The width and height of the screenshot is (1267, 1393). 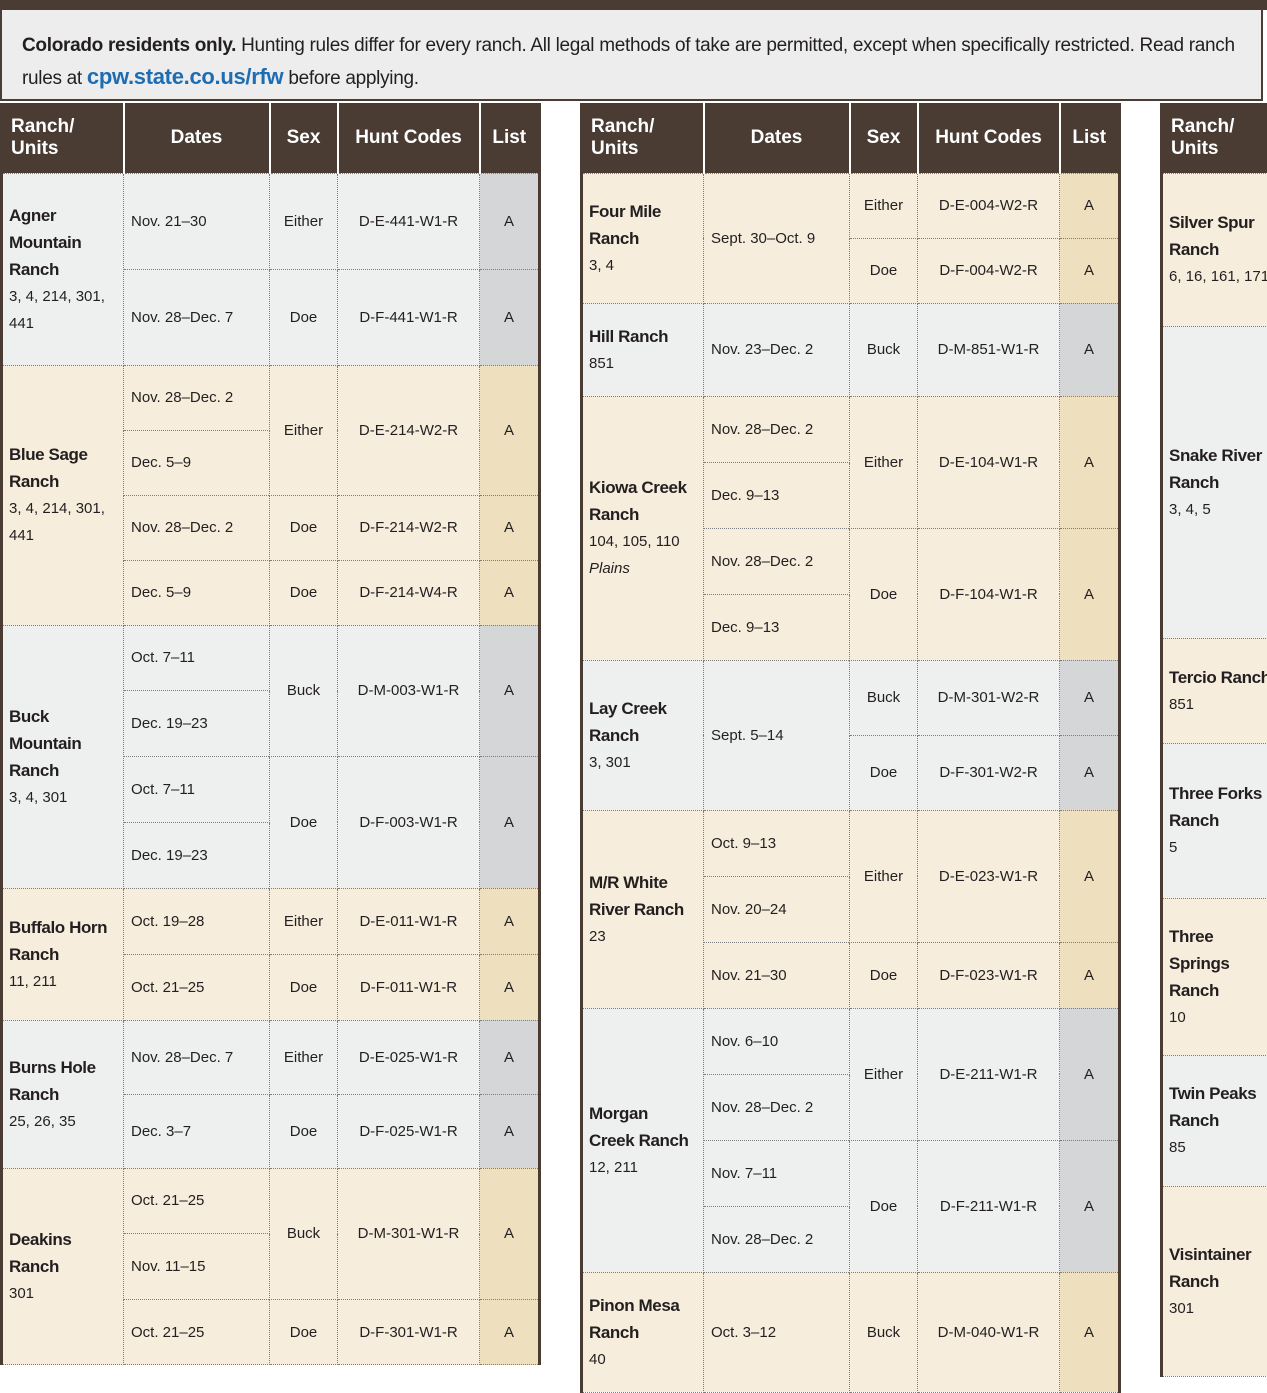 I want to click on dates-cell: Nov. 28–Dec. 7, so click(x=197, y=317).